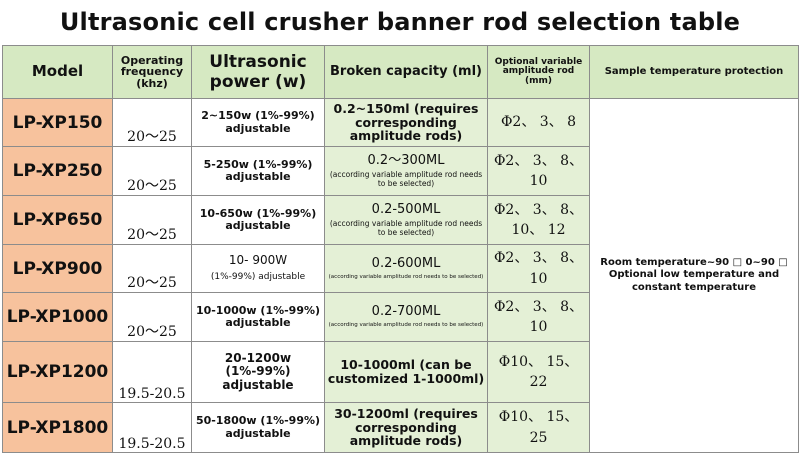  Describe the element at coordinates (258, 268) in the screenshot. I see `power-cell: 10- 900W (1%-99%) adjustable` at that location.